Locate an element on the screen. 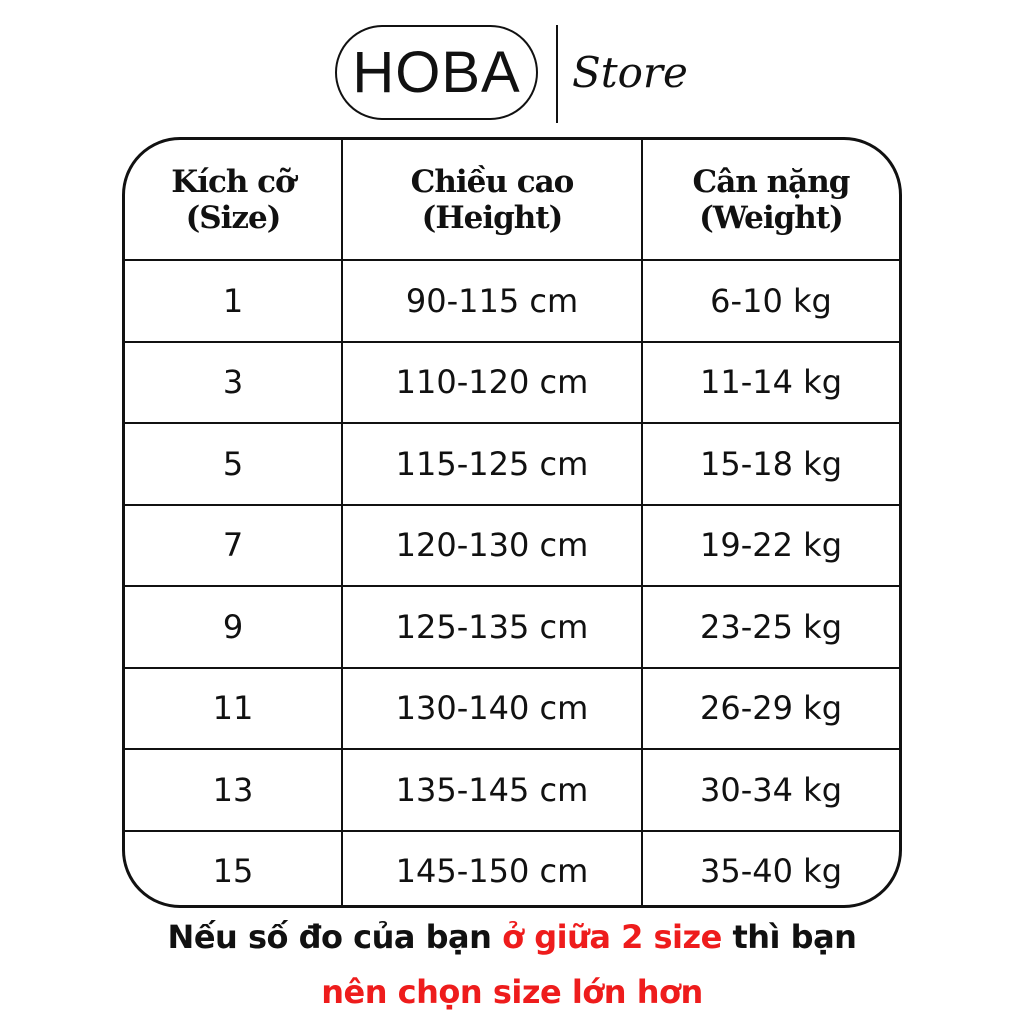 The width and height of the screenshot is (1024, 1024). size-cell: 3 is located at coordinates (234, 382).